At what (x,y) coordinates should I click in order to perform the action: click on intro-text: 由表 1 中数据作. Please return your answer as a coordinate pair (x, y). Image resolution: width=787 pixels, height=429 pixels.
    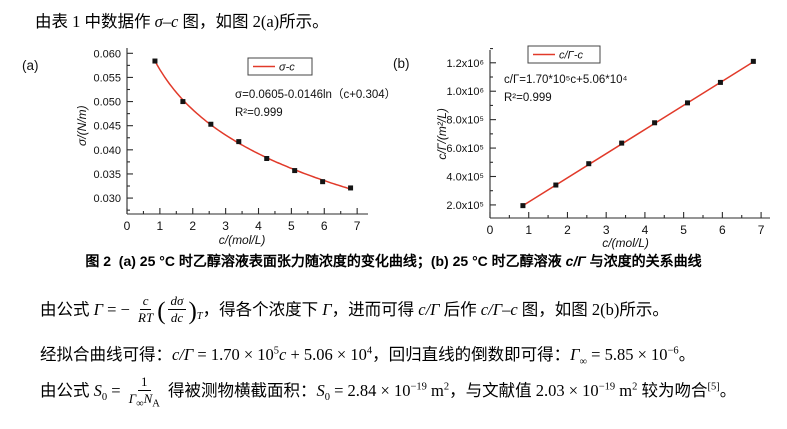
    Looking at the image, I should click on (95, 21).